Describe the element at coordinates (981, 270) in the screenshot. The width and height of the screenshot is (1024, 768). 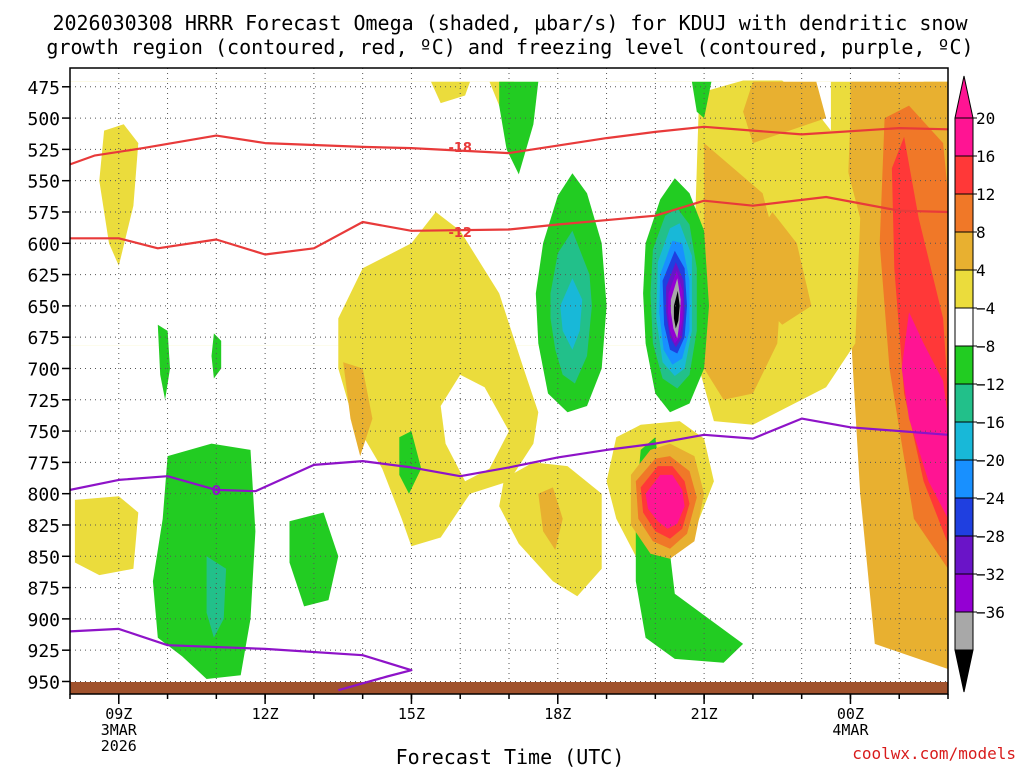
I see `colorbar-label-4: 4` at that location.